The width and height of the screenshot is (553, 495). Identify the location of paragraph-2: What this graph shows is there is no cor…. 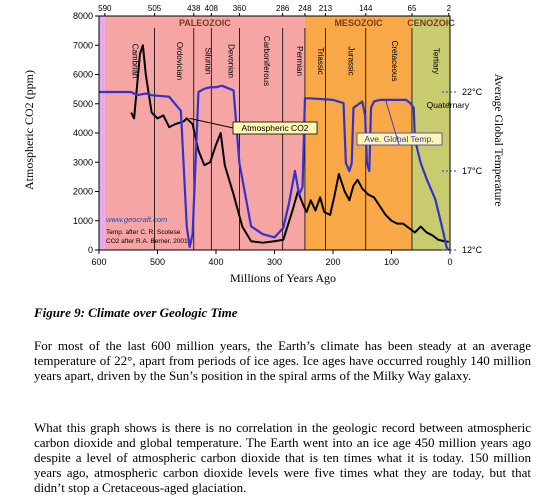
(282, 457).